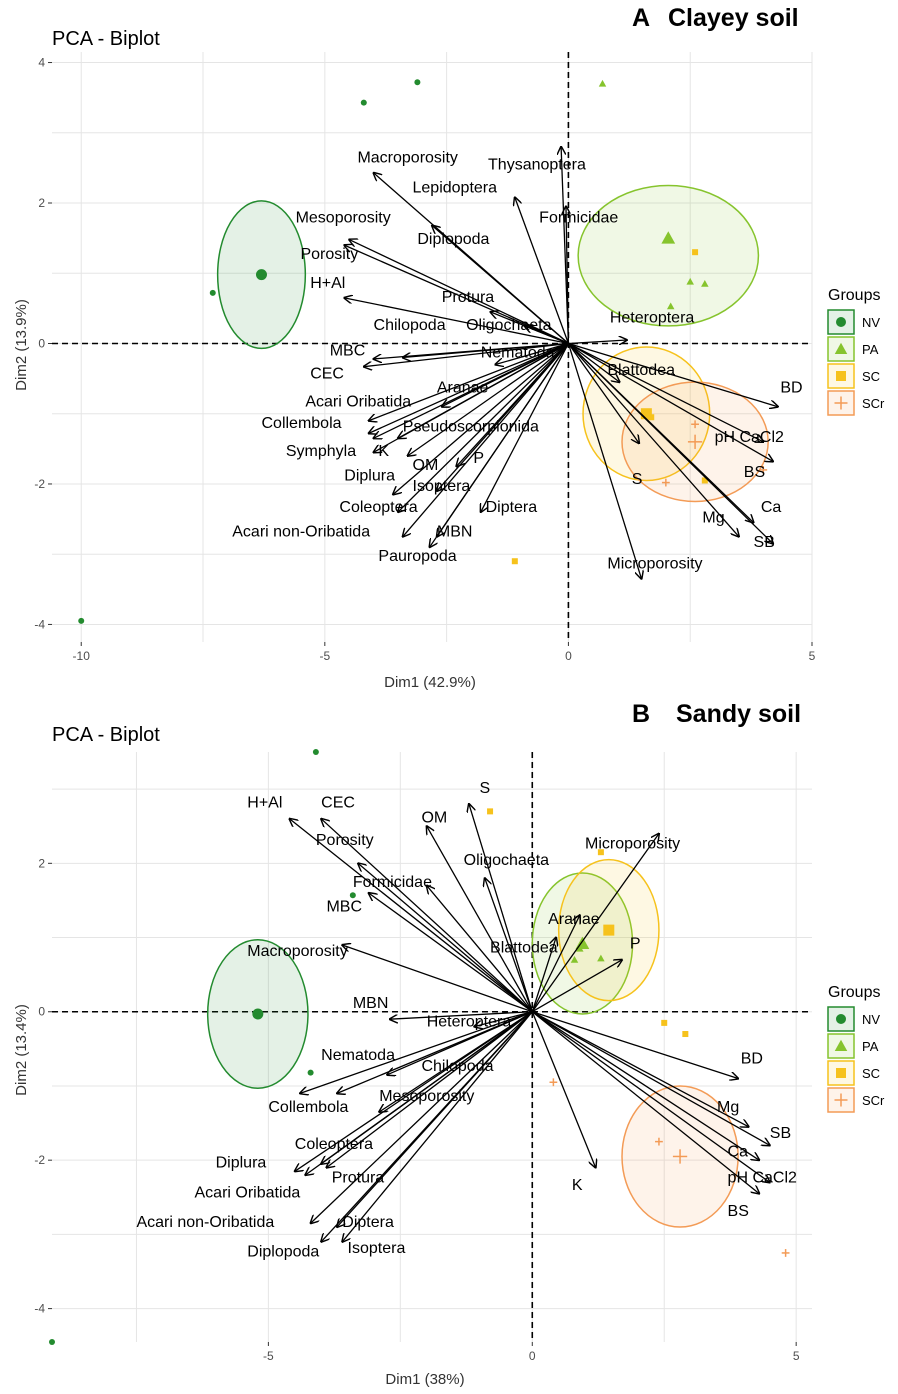 This screenshot has height=1394, width=898. I want to click on panel-b-arrow-mbc, so click(451, 953).